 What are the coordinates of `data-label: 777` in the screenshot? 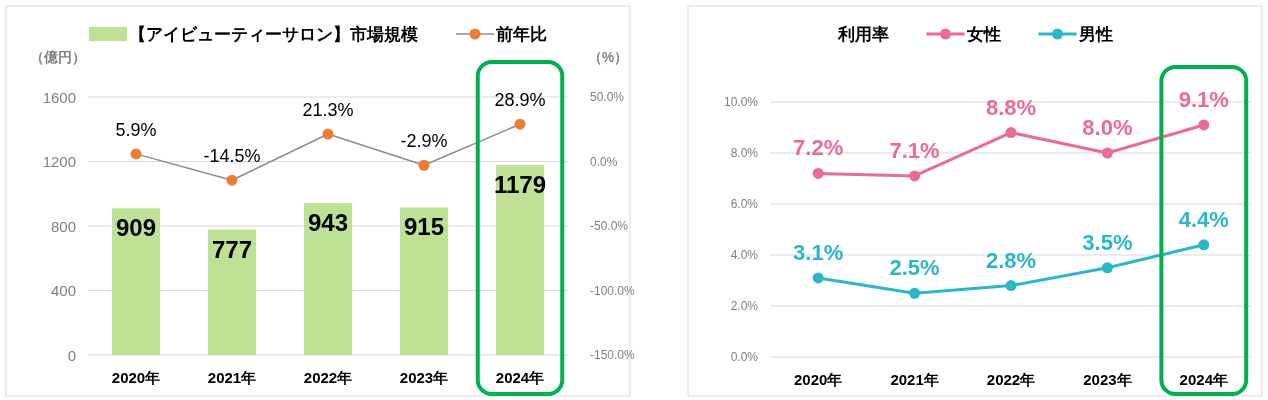 It's located at (232, 249).